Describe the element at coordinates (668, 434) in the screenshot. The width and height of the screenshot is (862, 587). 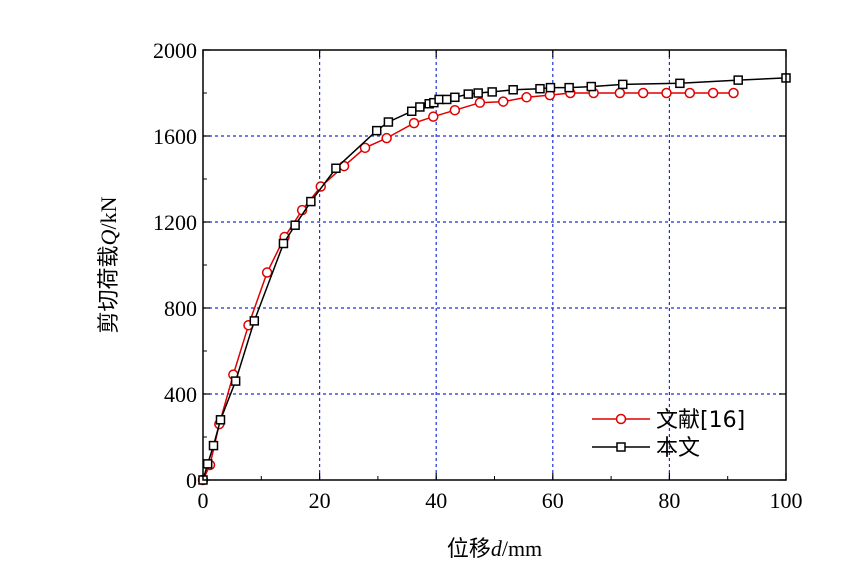
I see `legend: 文献[16] 本文` at that location.